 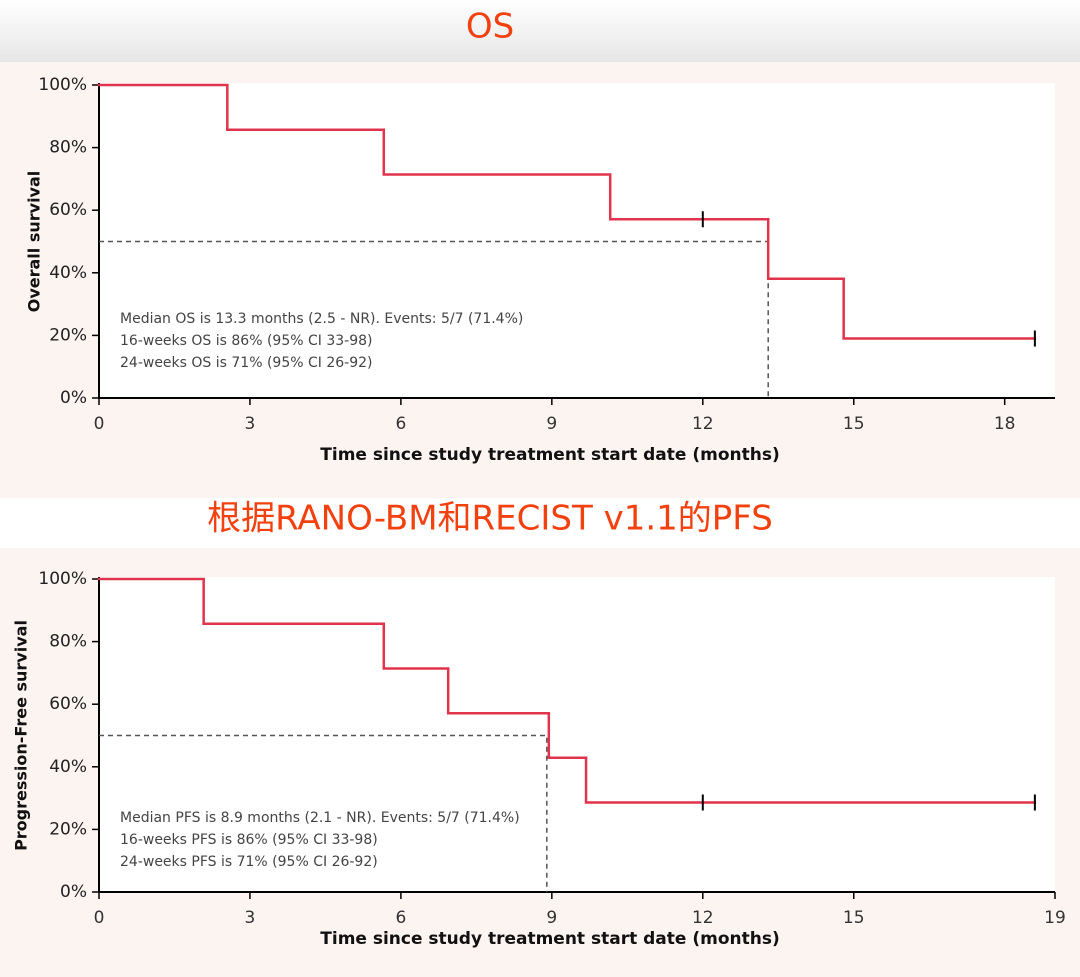 What do you see at coordinates (34, 242) in the screenshot?
I see `y-axis-label: Overall survival` at bounding box center [34, 242].